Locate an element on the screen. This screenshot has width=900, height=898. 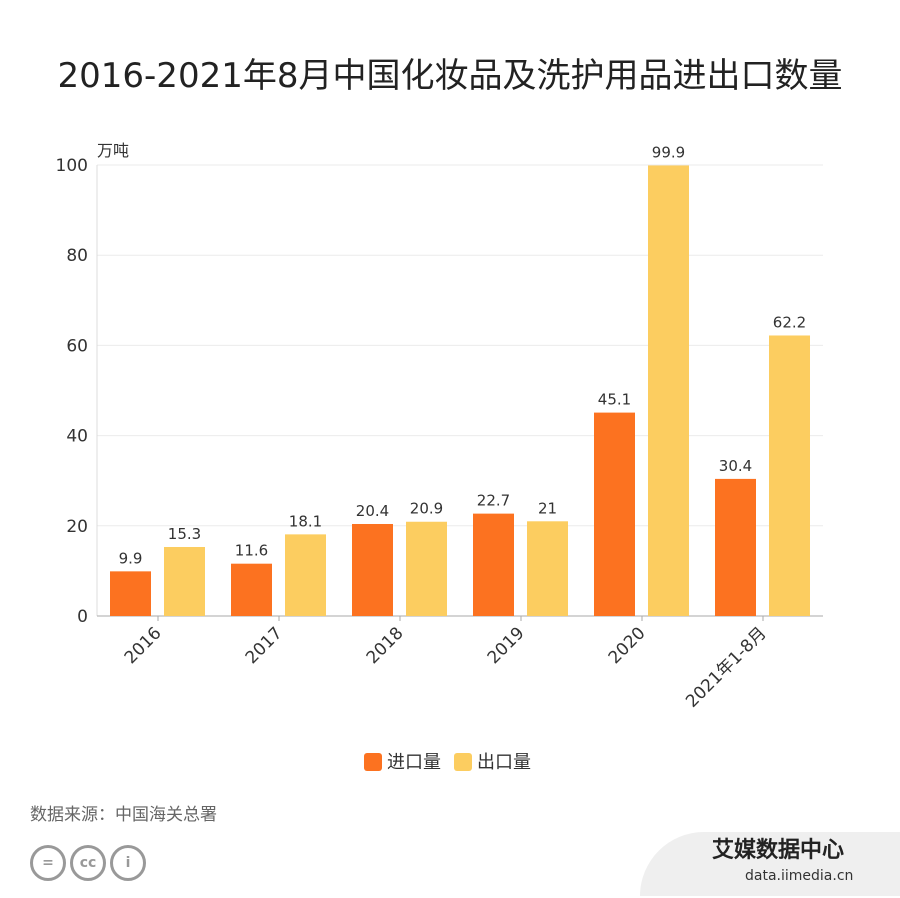
data-label: 18.1 is located at coordinates (305, 521).